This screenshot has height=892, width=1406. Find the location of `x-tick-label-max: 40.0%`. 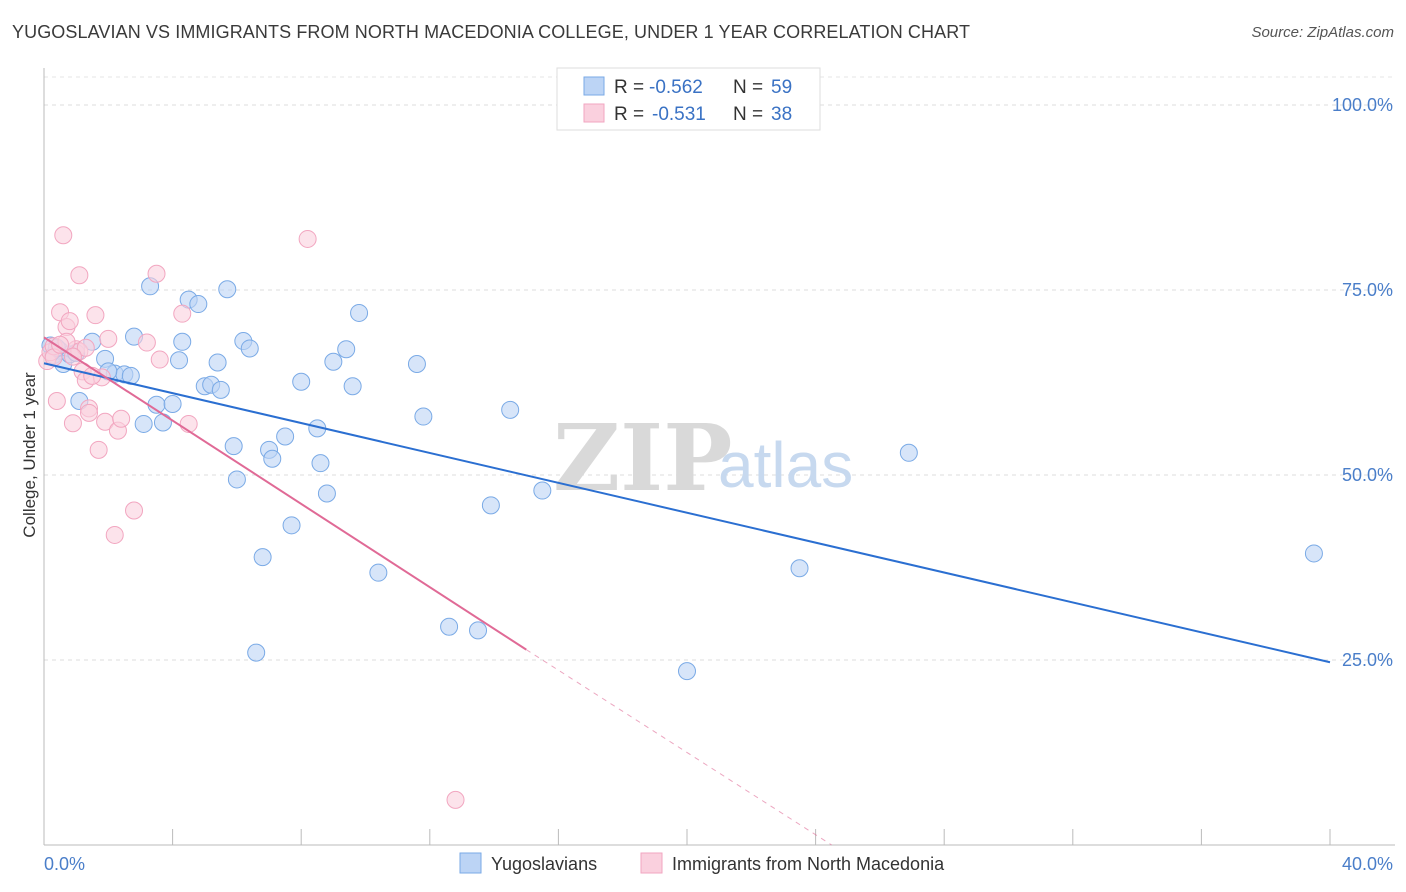

x-tick-label-max: 40.0% is located at coordinates (1367, 864).